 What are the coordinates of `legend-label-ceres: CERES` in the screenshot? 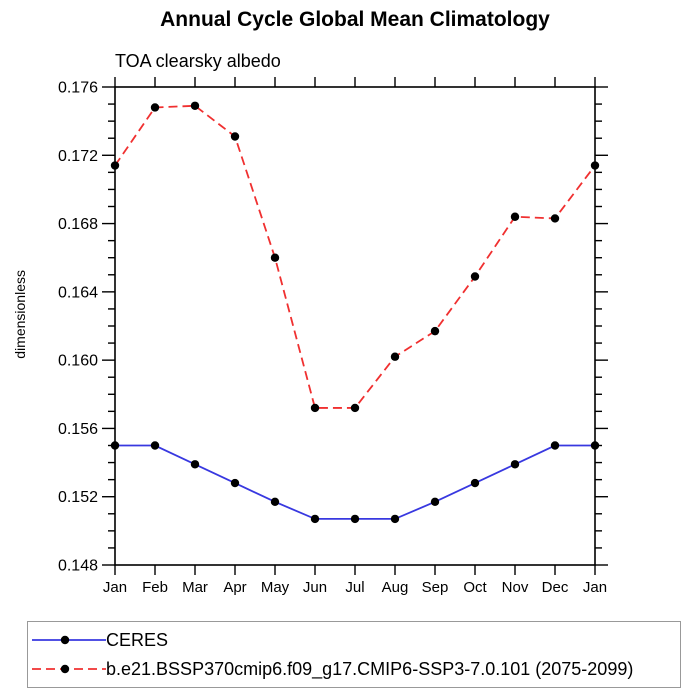 It's located at (137, 640).